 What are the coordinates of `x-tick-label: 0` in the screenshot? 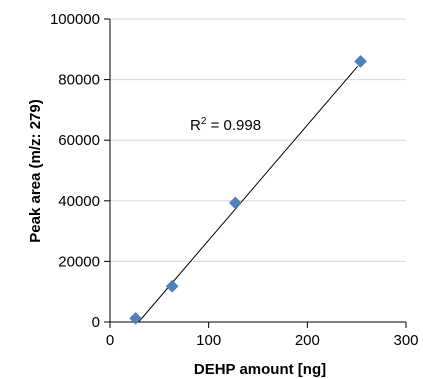 It's located at (110, 340).